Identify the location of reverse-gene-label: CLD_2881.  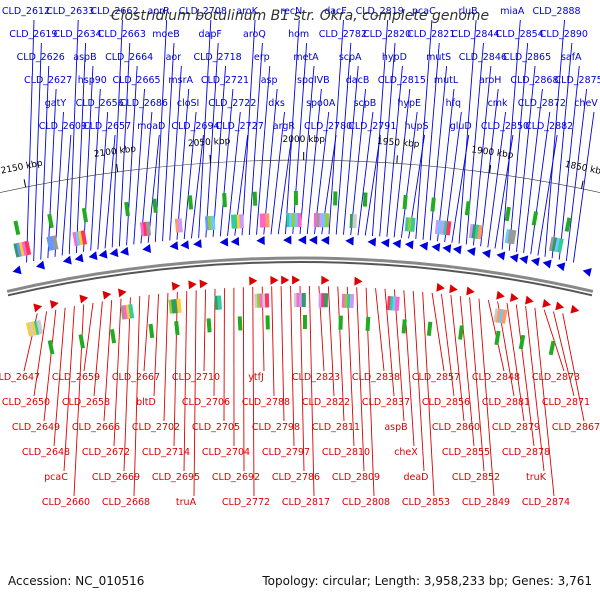
(506, 402).